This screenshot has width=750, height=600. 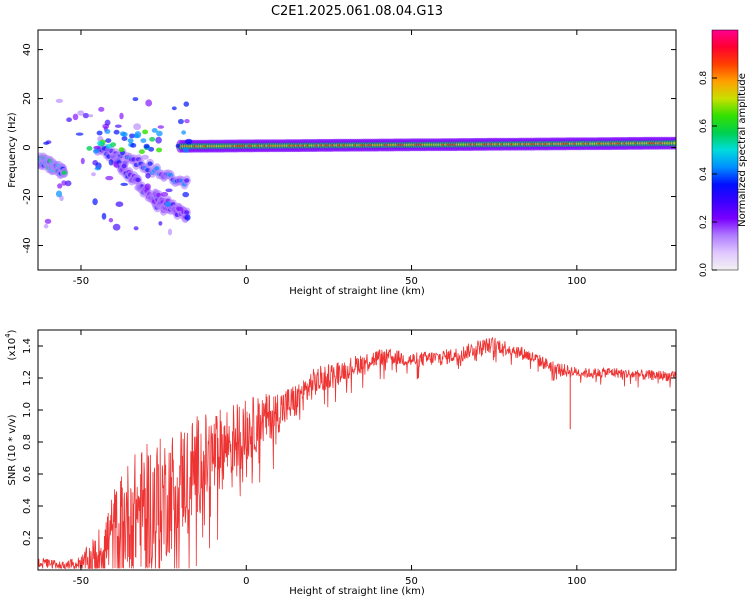 What do you see at coordinates (12, 349) in the screenshot?
I see `snr-multiplier-base: (x10` at bounding box center [12, 349].